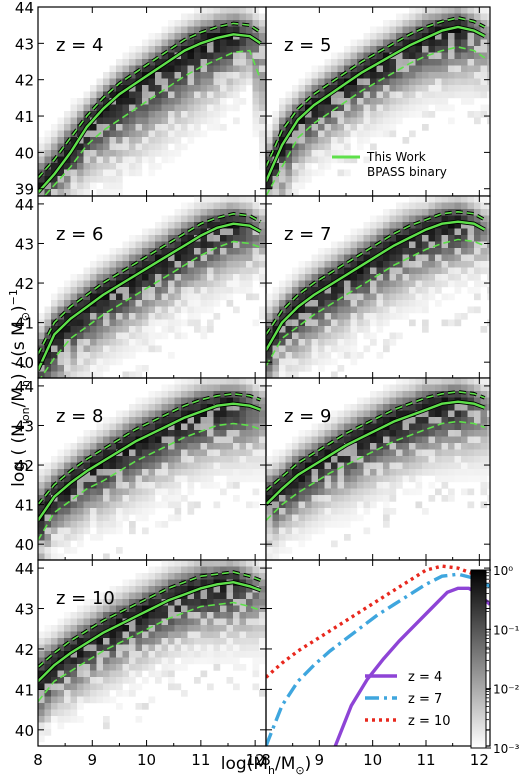 The width and height of the screenshot is (520, 777). I want to click on panel-5-lower-line, so click(149, 481).